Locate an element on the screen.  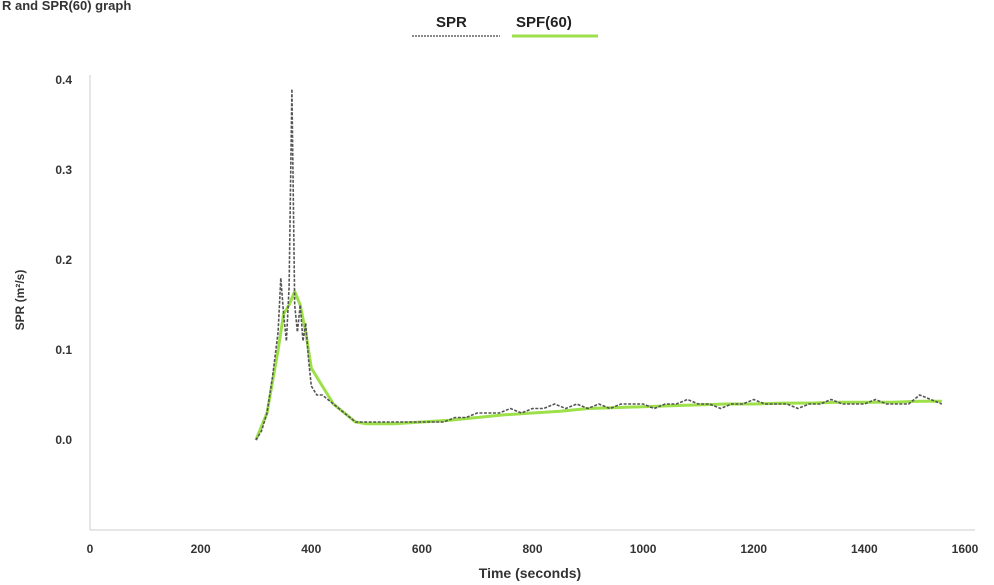
y-tick-label: 0.2 is located at coordinates (63, 260).